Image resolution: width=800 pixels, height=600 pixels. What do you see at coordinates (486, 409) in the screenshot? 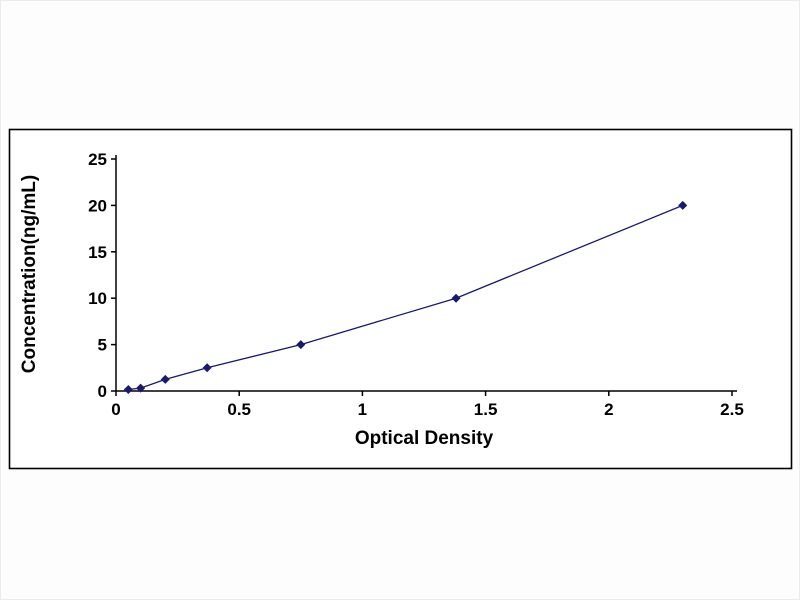
I see `x-tick-label: 1.5` at bounding box center [486, 409].